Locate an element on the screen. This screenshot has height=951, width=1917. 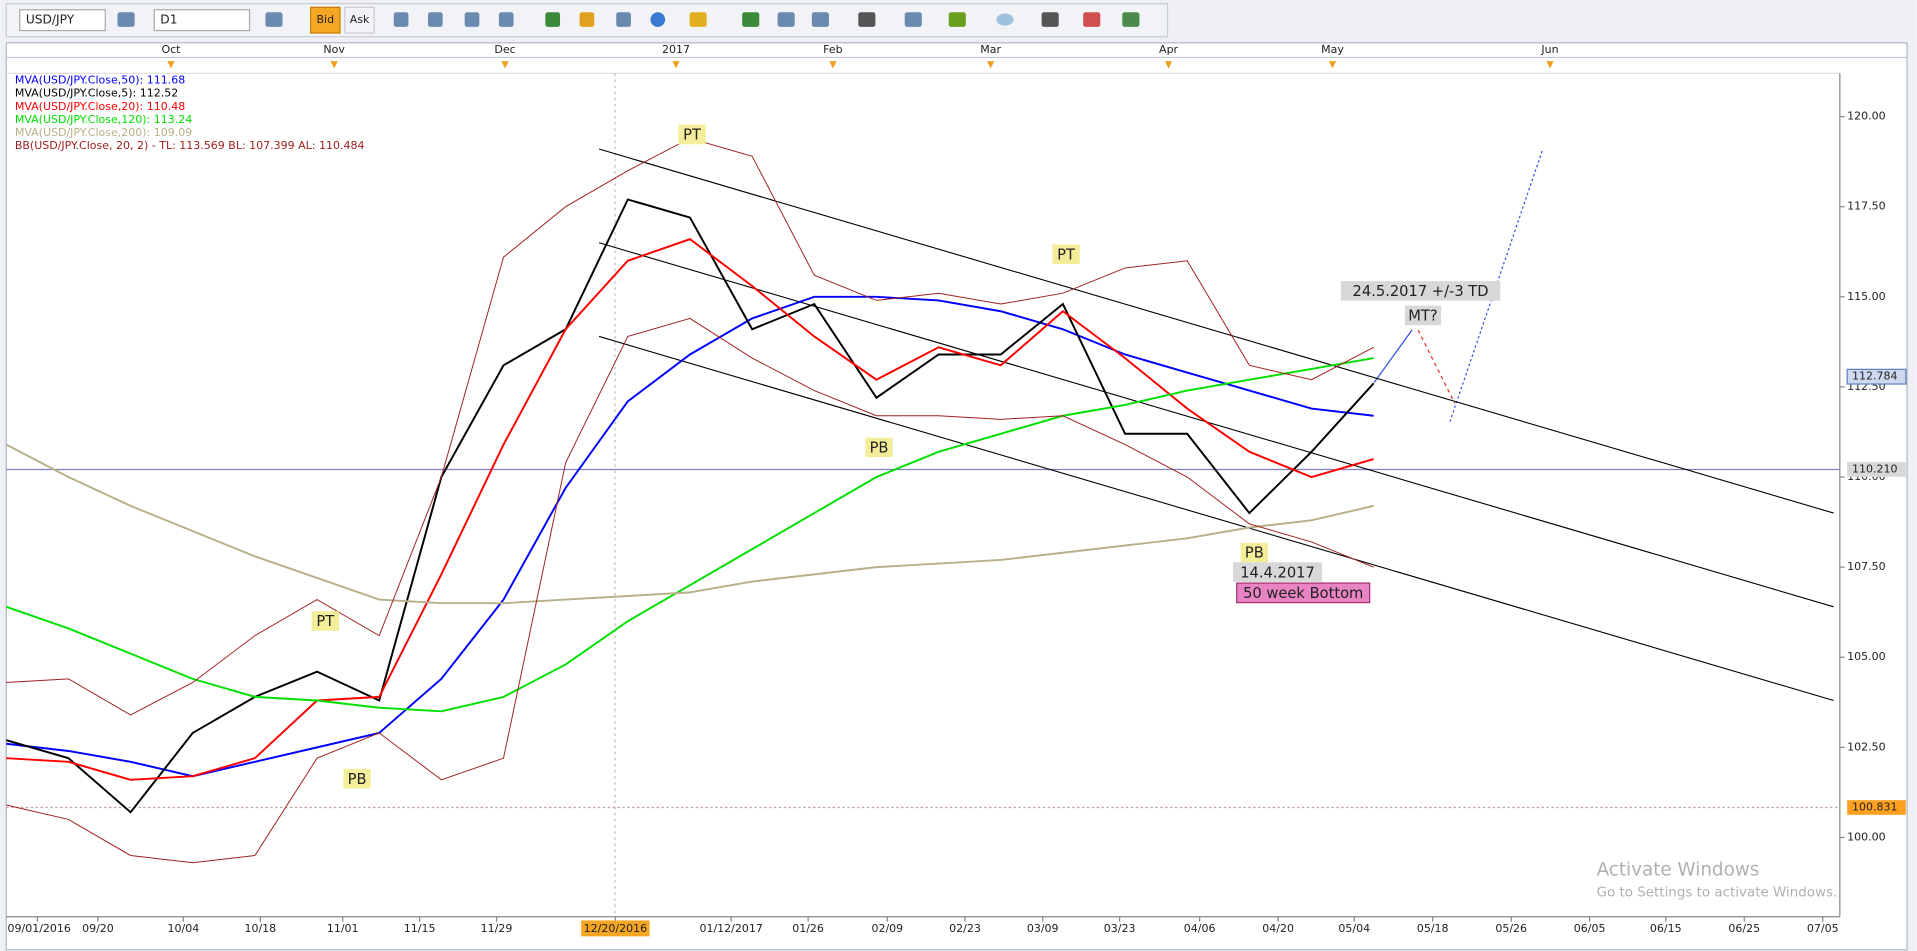
month-label: Dec is located at coordinates (504, 49).